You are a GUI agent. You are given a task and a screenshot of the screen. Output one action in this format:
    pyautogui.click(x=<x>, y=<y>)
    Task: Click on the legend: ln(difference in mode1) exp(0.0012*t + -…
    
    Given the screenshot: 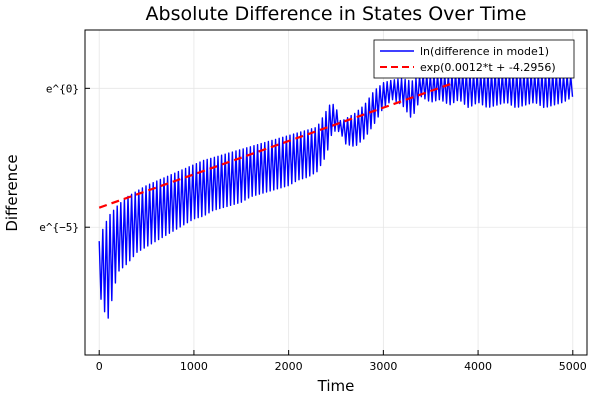 What is the action you would take?
    pyautogui.click(x=474, y=59)
    